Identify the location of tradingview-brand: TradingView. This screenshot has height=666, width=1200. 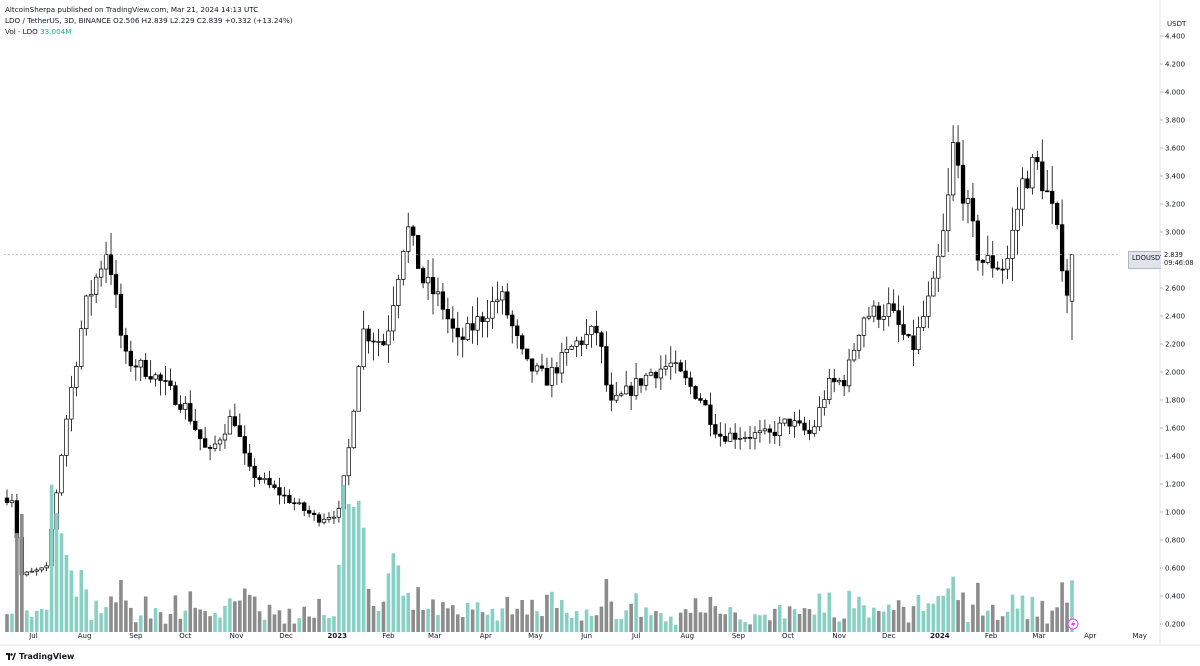
(40, 656).